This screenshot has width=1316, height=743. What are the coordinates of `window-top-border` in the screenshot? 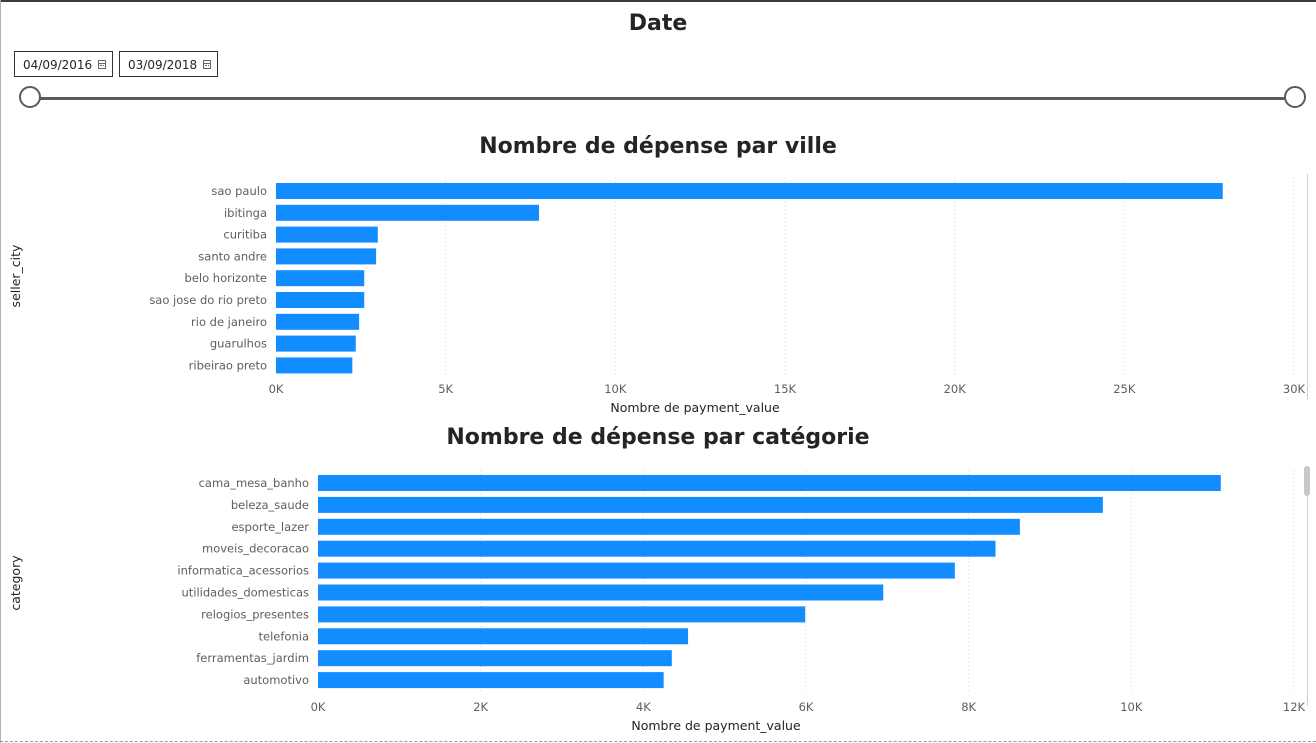 It's located at (658, 1).